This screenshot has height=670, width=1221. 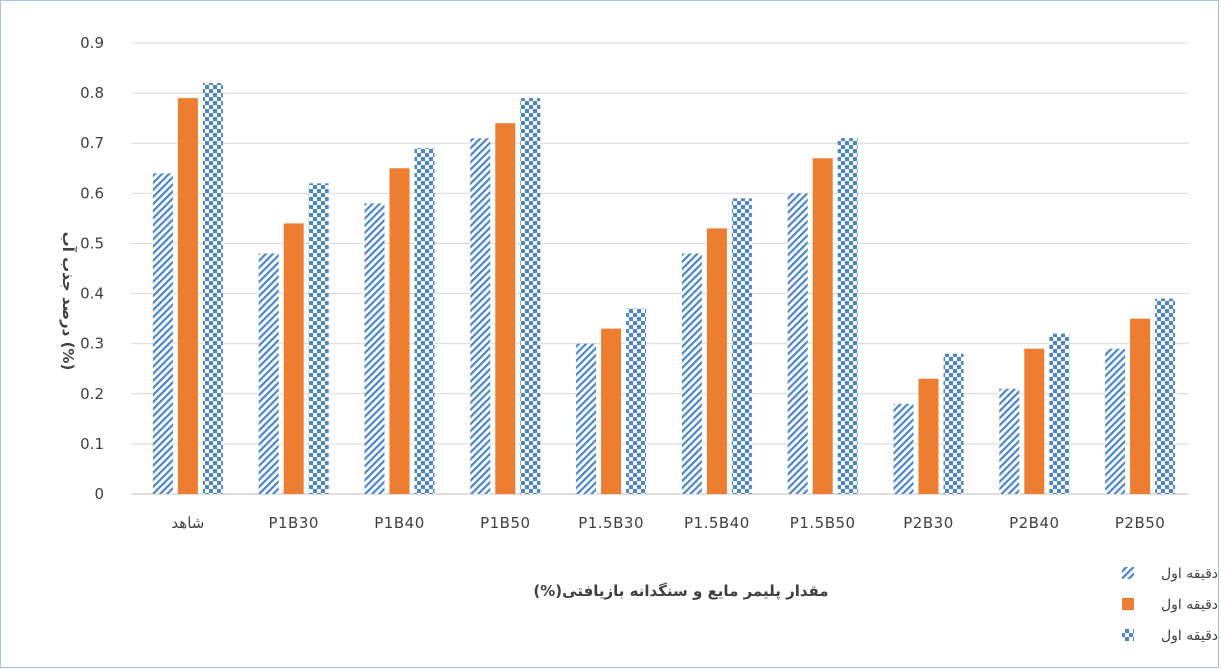 What do you see at coordinates (717, 523) in the screenshot?
I see `x-tick-label: P1.5B40` at bounding box center [717, 523].